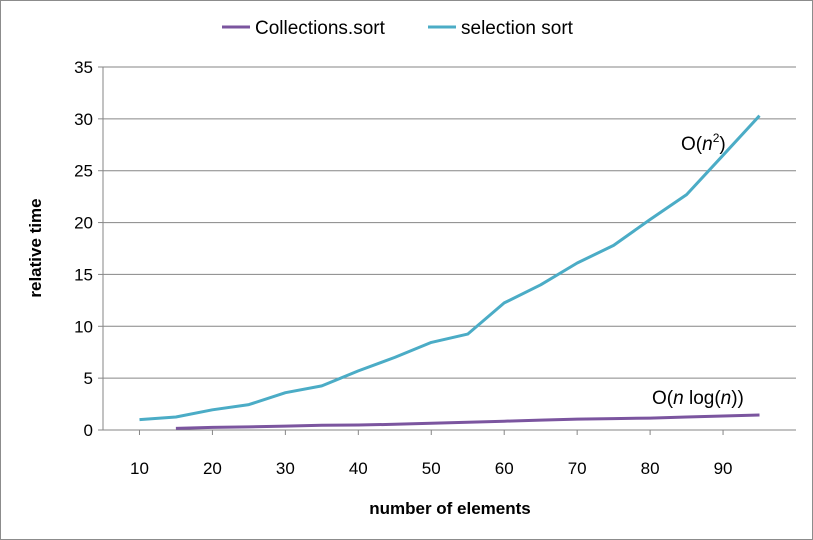  I want to click on x-tick-label: 40, so click(358, 468).